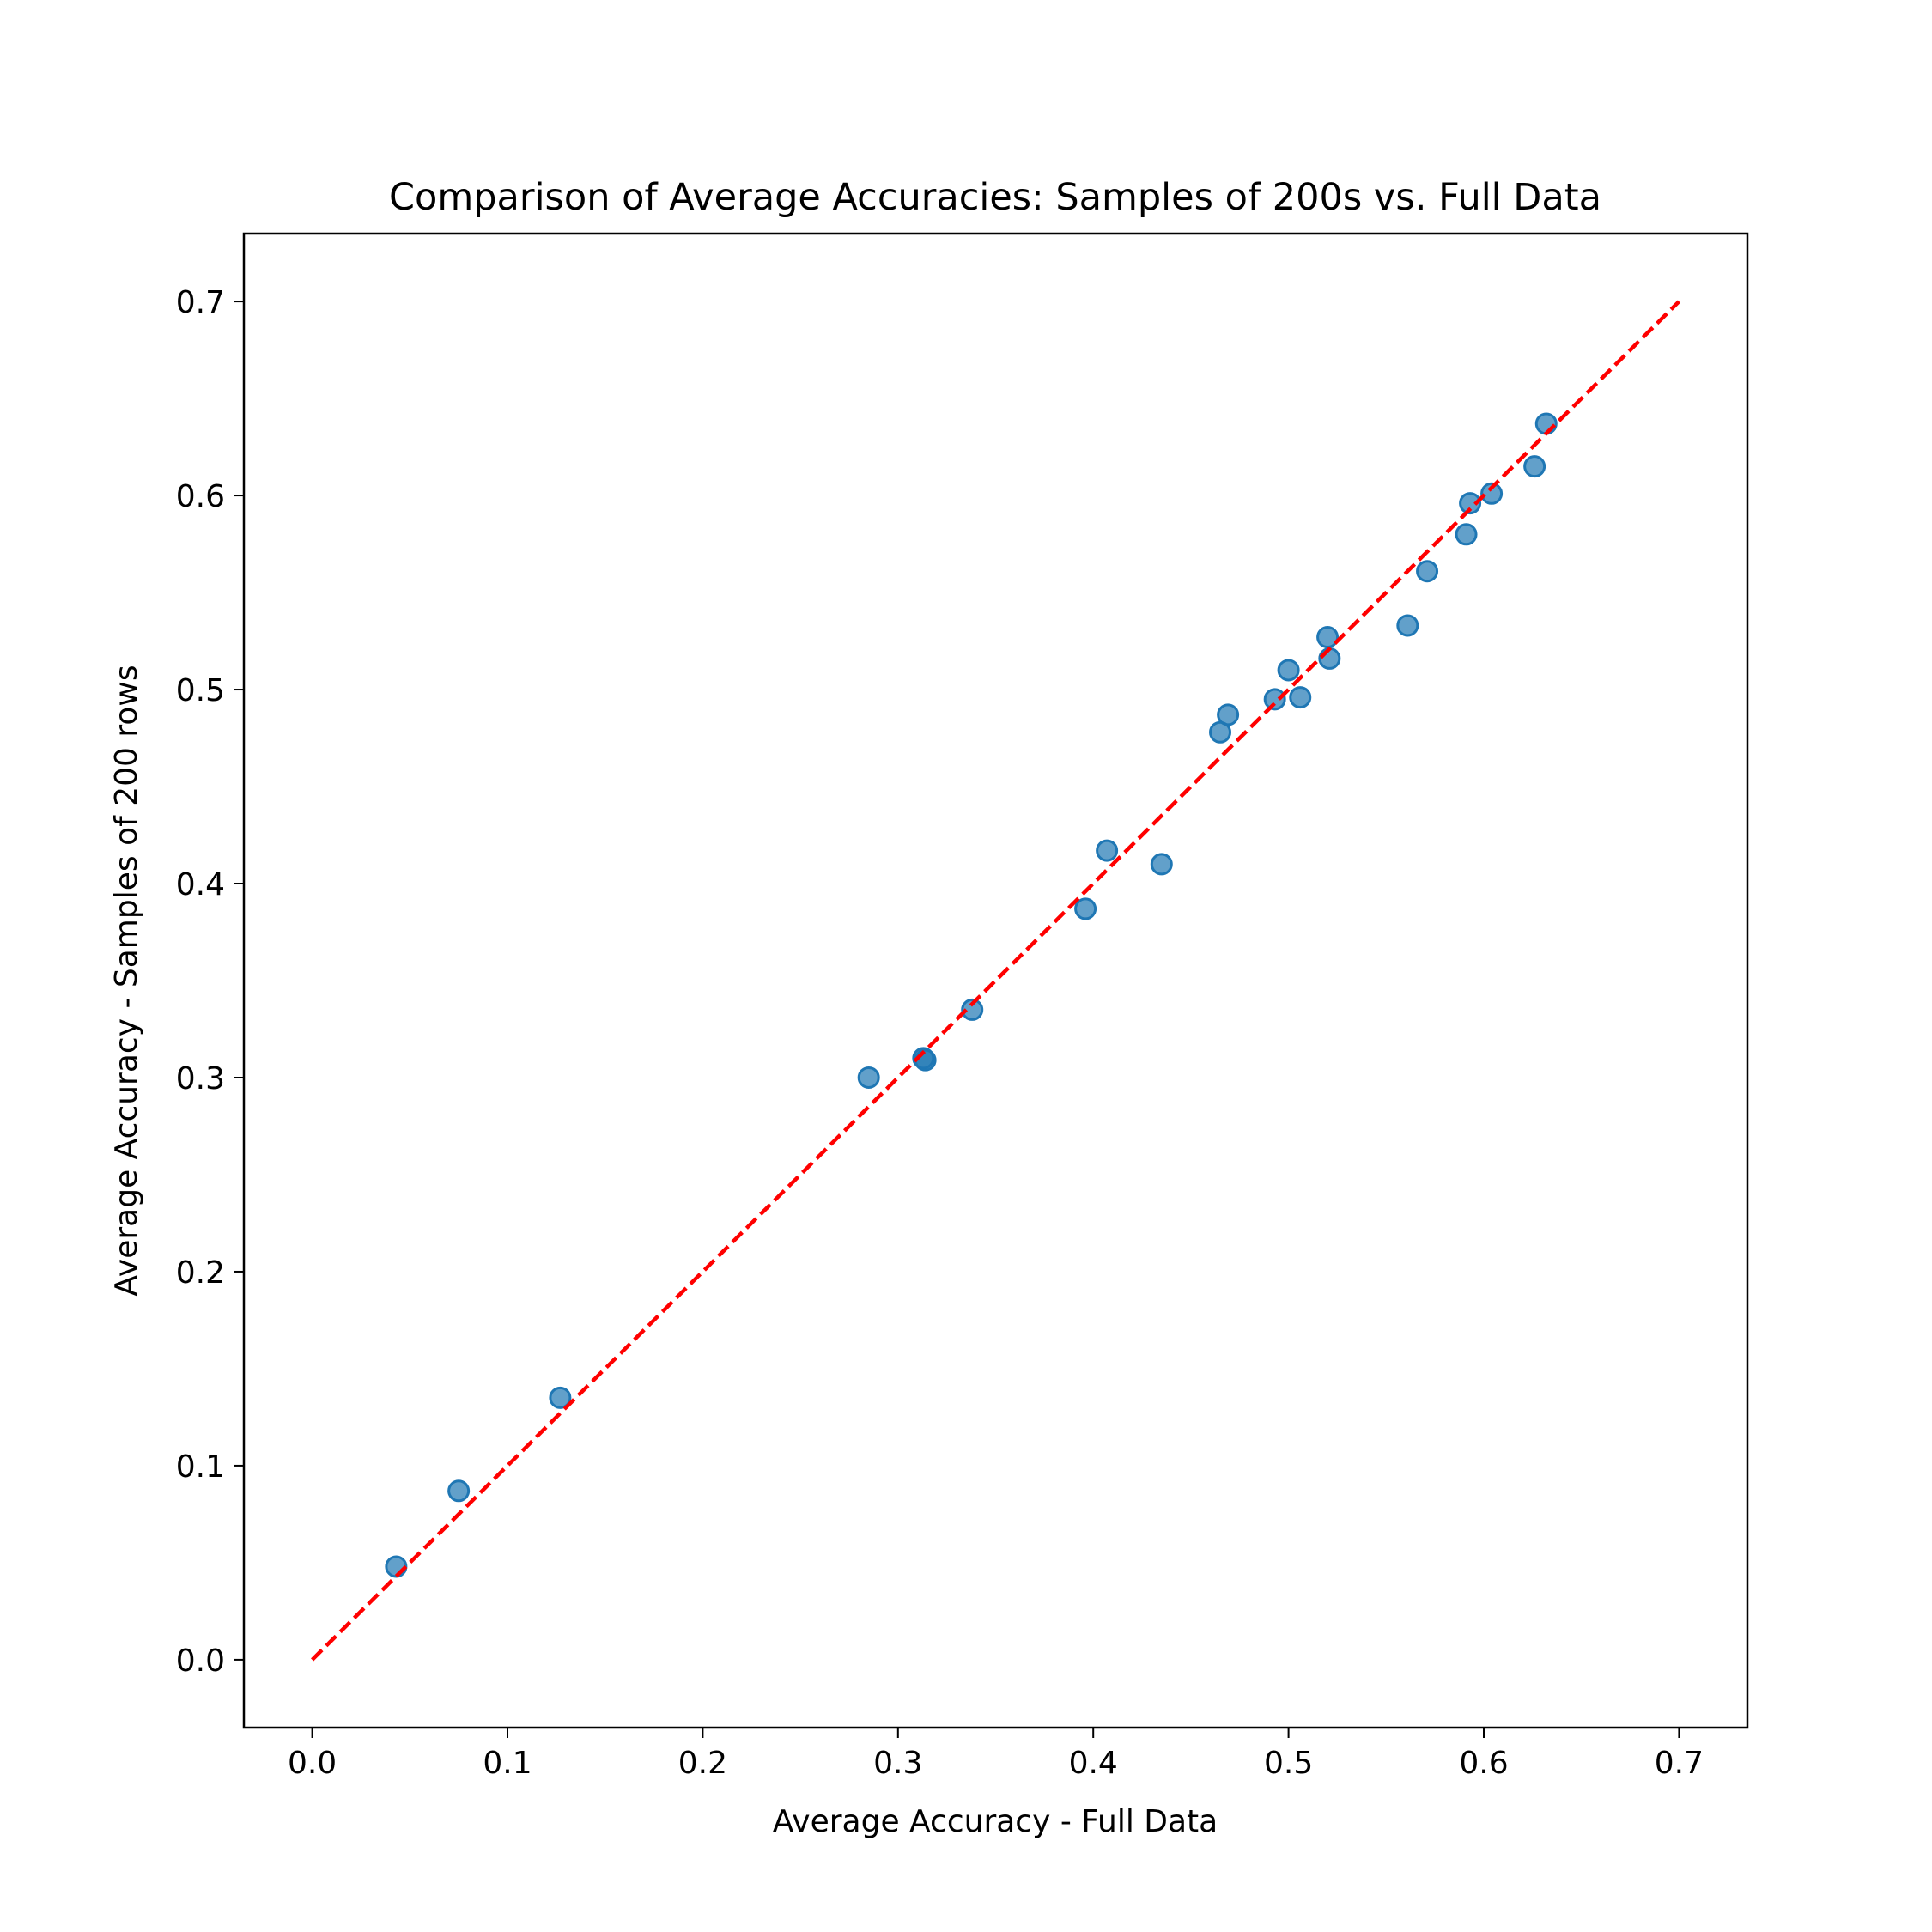  Describe the element at coordinates (201, 885) in the screenshot. I see `y-tick-label: 0.4` at that location.